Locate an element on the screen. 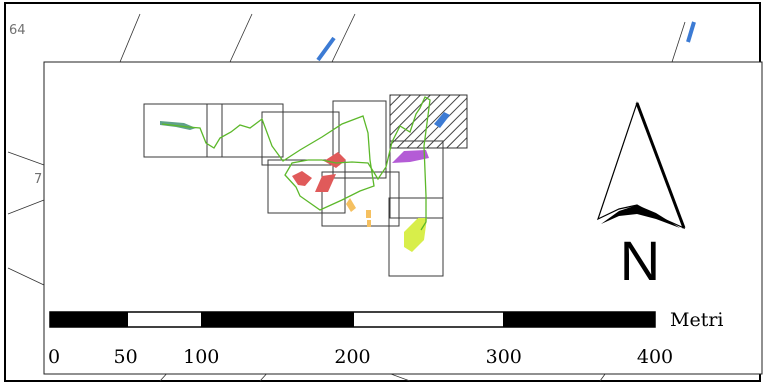  area-lime is located at coordinates (415, 235).